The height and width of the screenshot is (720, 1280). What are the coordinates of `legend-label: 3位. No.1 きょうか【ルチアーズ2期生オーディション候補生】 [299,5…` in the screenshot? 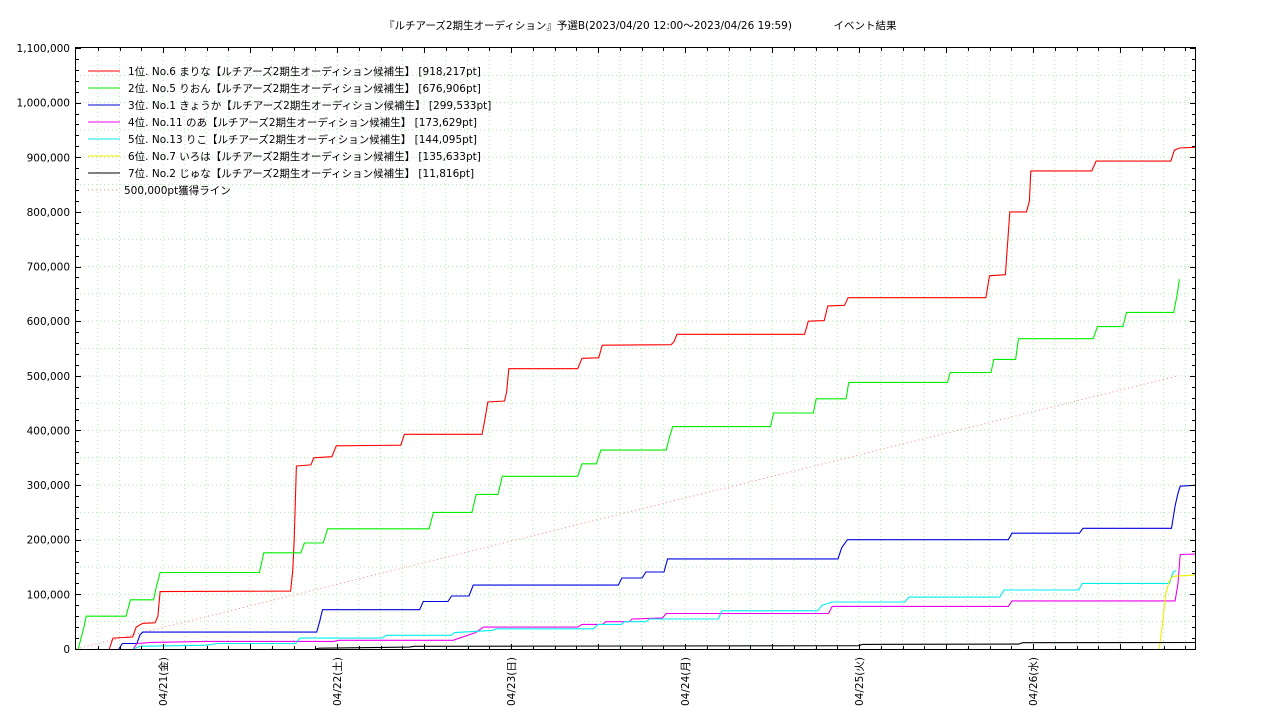 It's located at (309, 105).